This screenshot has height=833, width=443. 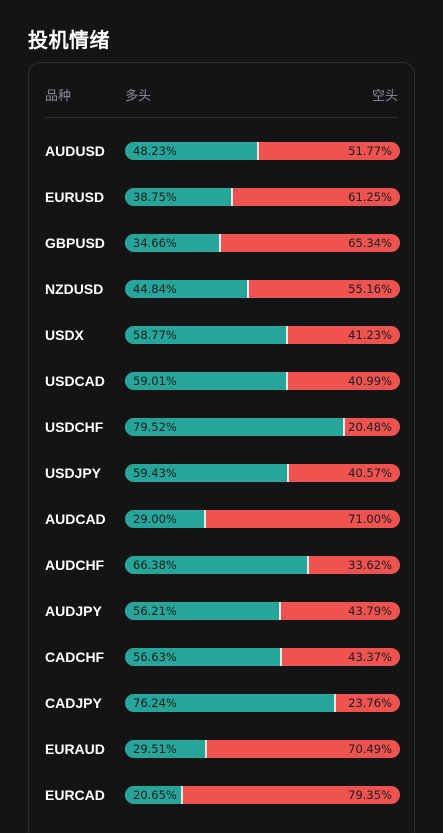 What do you see at coordinates (58, 96) in the screenshot?
I see `column-header-symbol: 品种` at bounding box center [58, 96].